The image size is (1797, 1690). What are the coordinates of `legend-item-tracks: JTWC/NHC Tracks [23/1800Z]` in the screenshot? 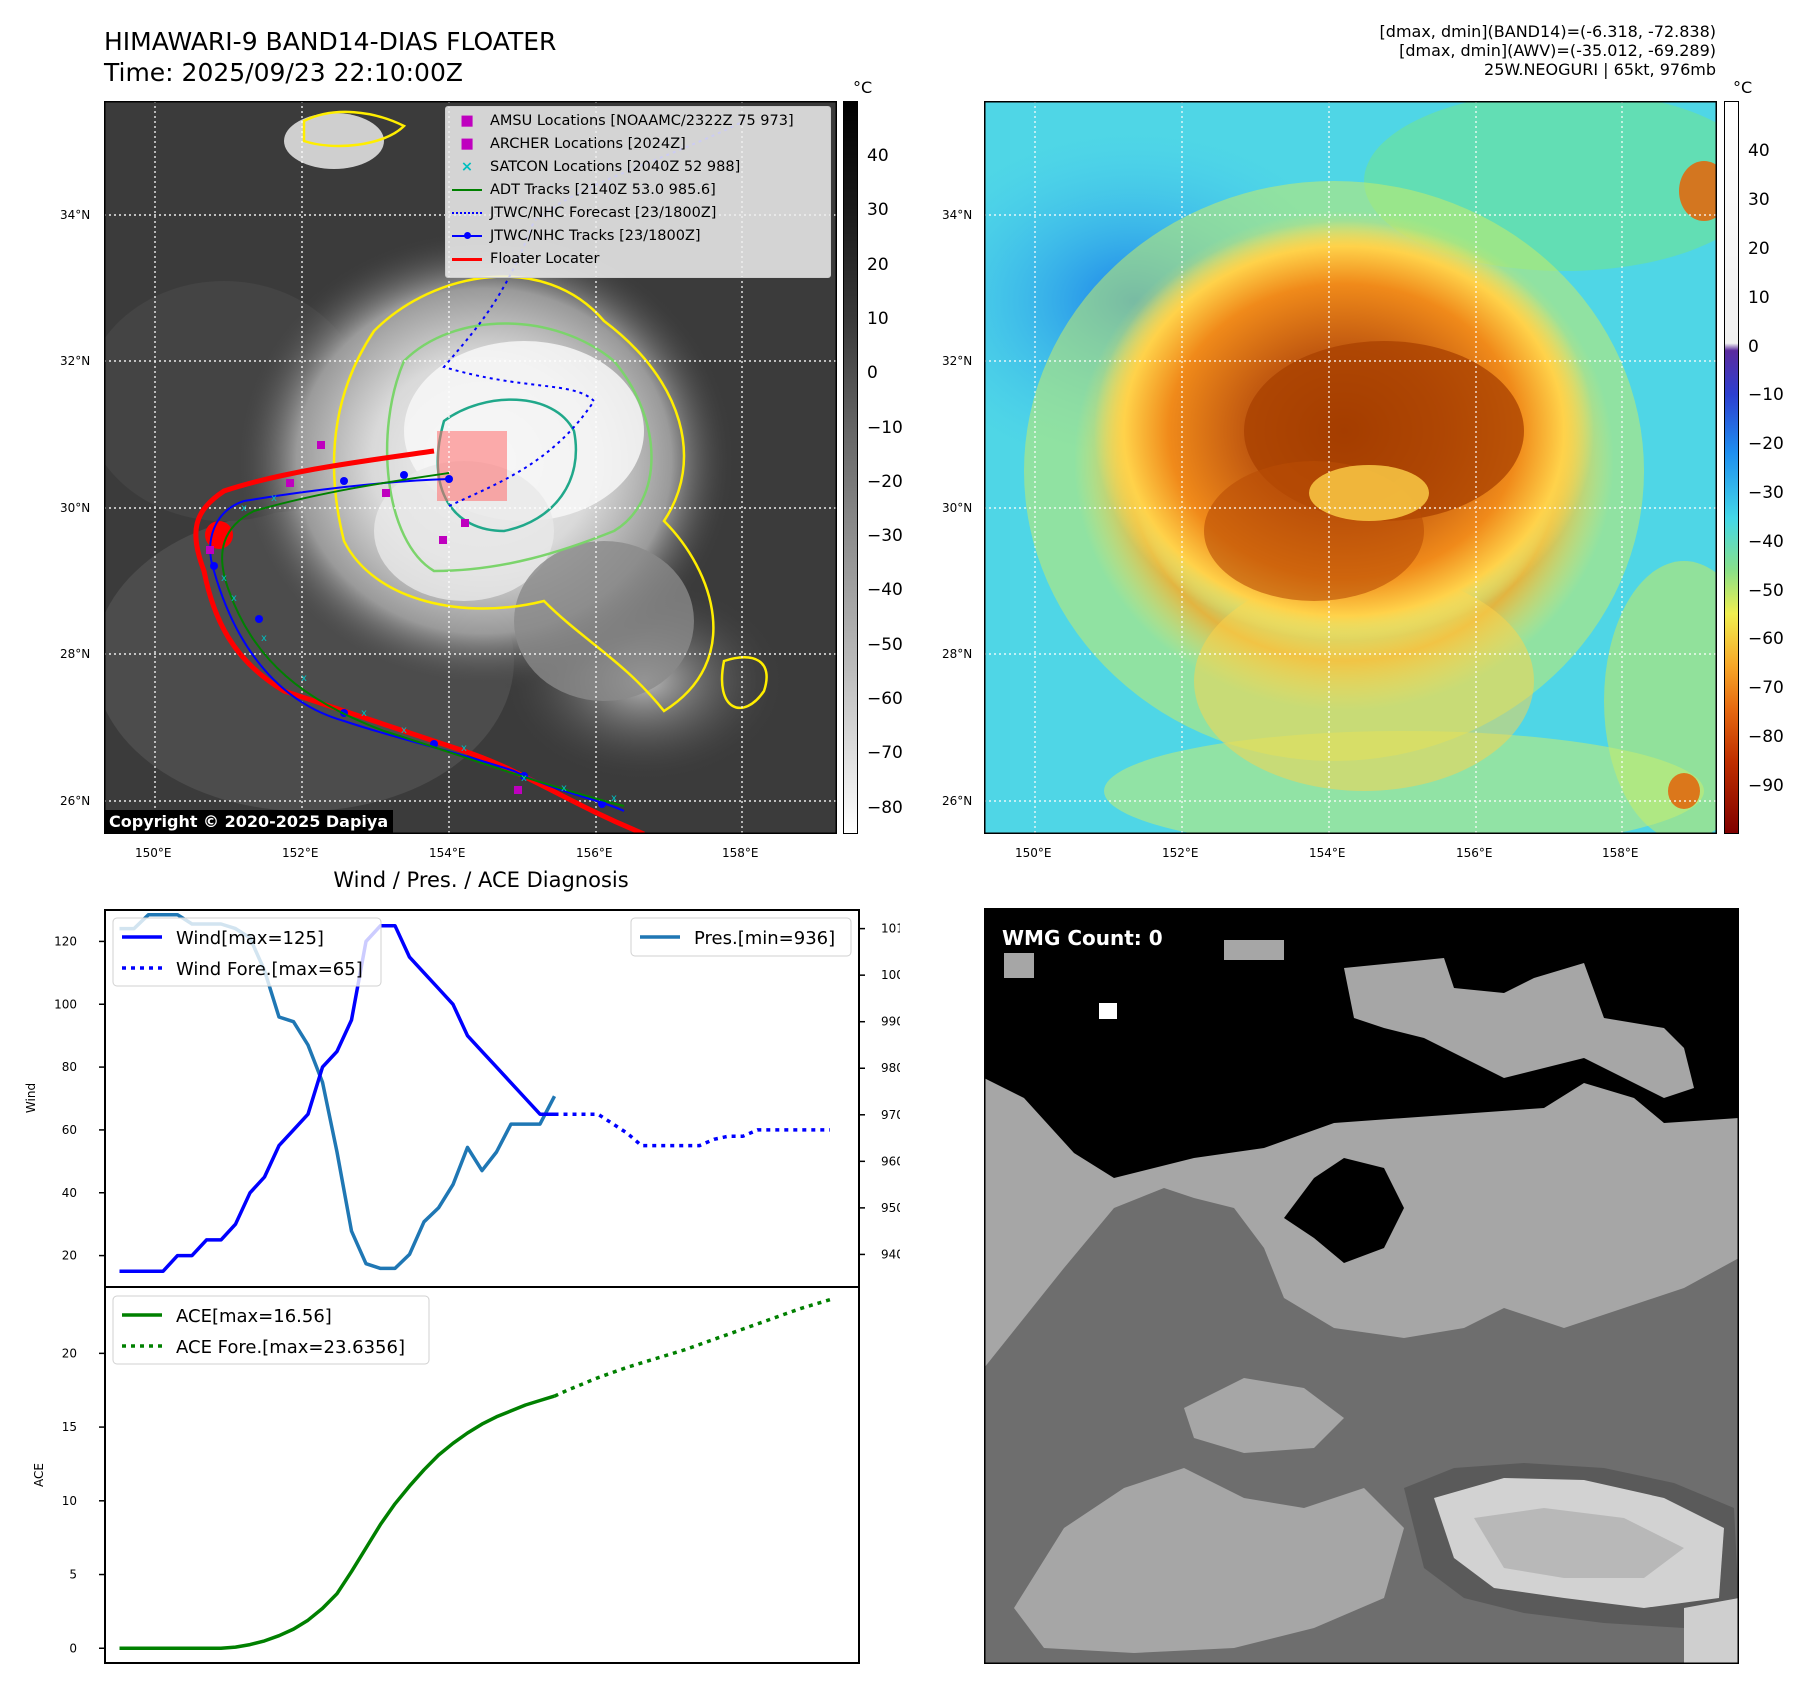 It's located at (576, 236).